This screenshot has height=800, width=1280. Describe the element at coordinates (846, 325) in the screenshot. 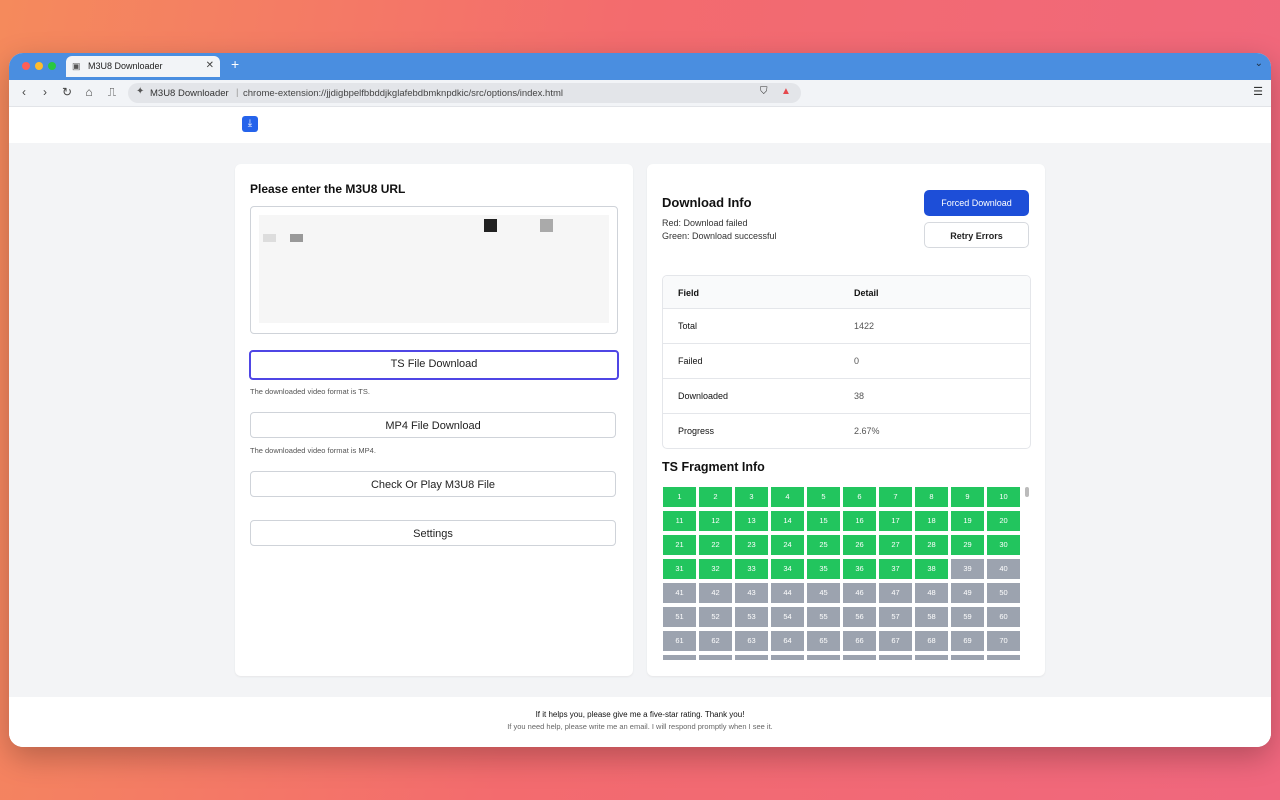

I see `table-row: Total 1422` at that location.